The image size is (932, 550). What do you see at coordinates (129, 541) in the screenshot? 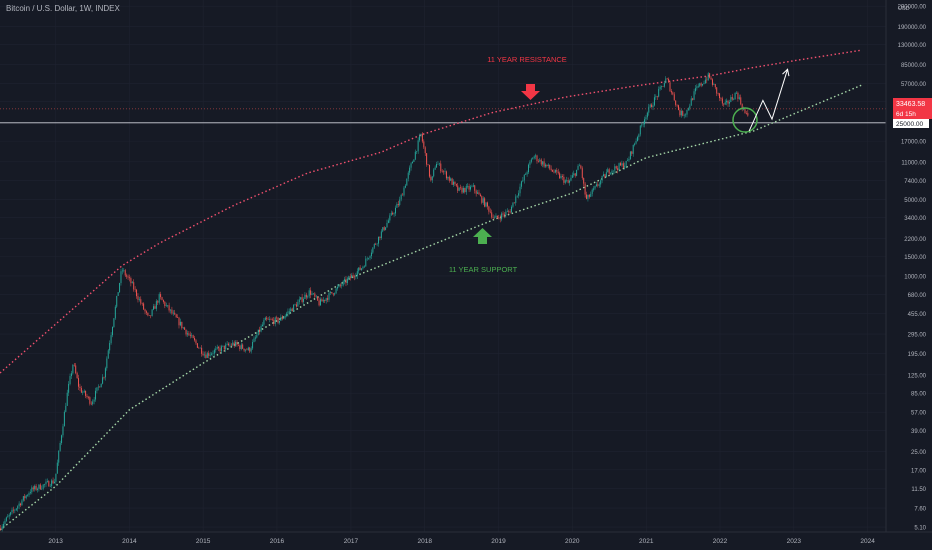
I see `x-tick-label: 2014` at bounding box center [129, 541].